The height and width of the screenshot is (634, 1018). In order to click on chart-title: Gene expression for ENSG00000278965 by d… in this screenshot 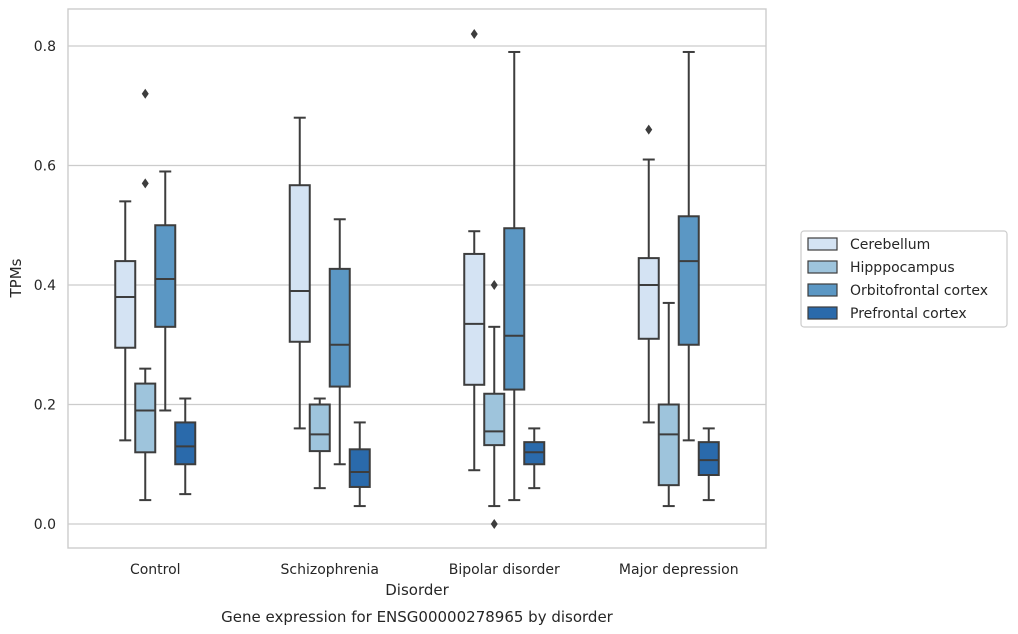, I will do `click(417, 617)`.